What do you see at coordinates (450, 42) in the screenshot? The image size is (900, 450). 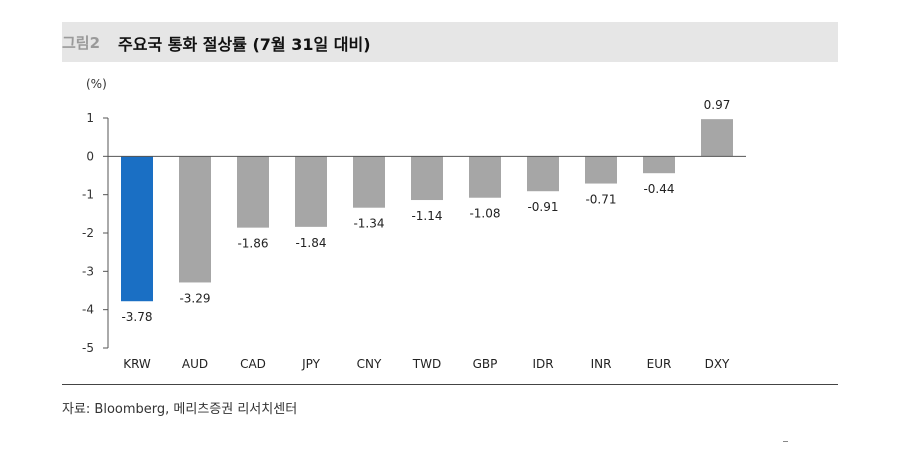 I see `figure-title-bar: 그림2 주요국 통화 절상률 (7월 31일 대비)` at bounding box center [450, 42].